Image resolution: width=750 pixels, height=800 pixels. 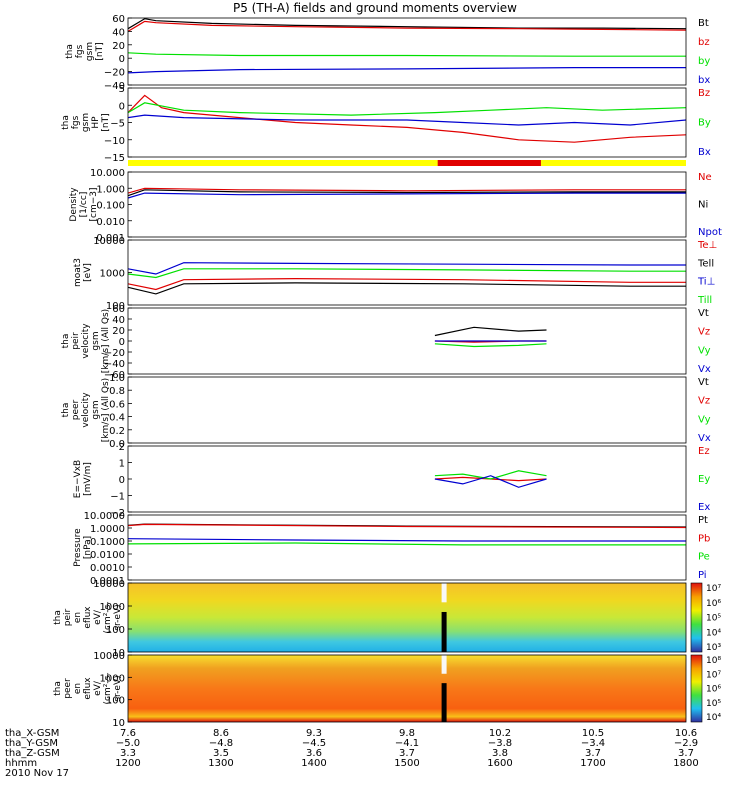 What do you see at coordinates (704, 369) in the screenshot?
I see `legend-entry: Vx` at bounding box center [704, 369].